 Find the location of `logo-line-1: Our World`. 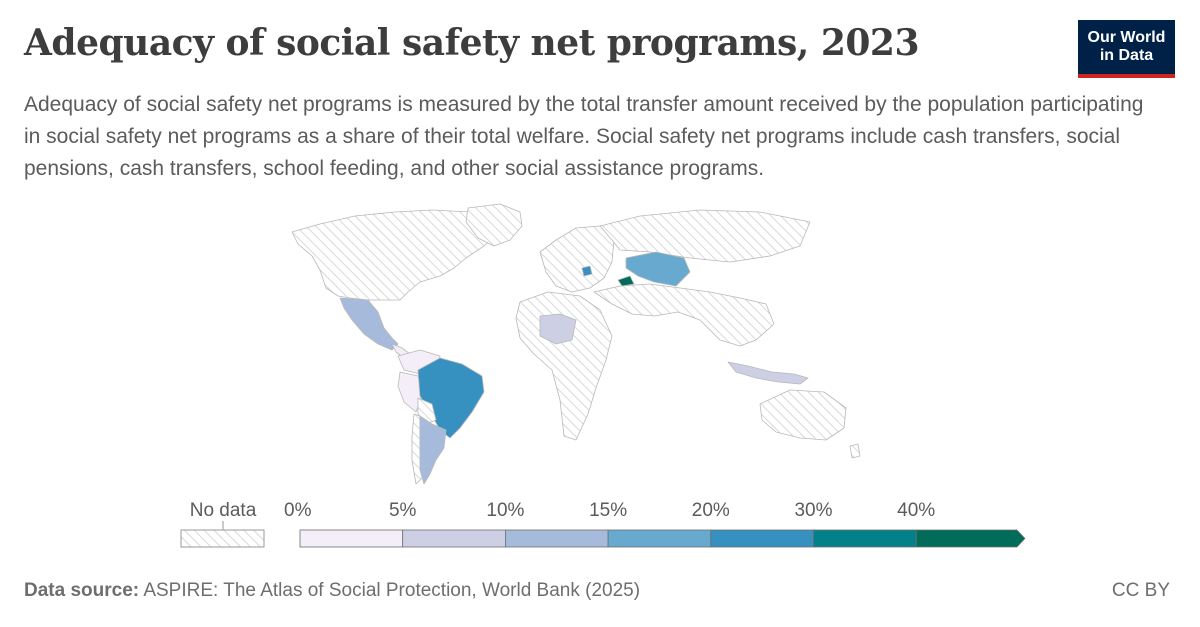

logo-line-1: Our World is located at coordinates (1126, 37).